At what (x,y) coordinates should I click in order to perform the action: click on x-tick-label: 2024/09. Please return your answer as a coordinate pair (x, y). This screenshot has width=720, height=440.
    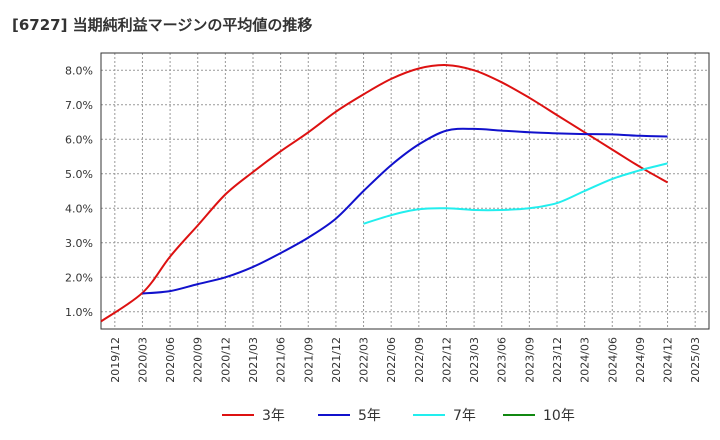
    Looking at the image, I should click on (640, 360).